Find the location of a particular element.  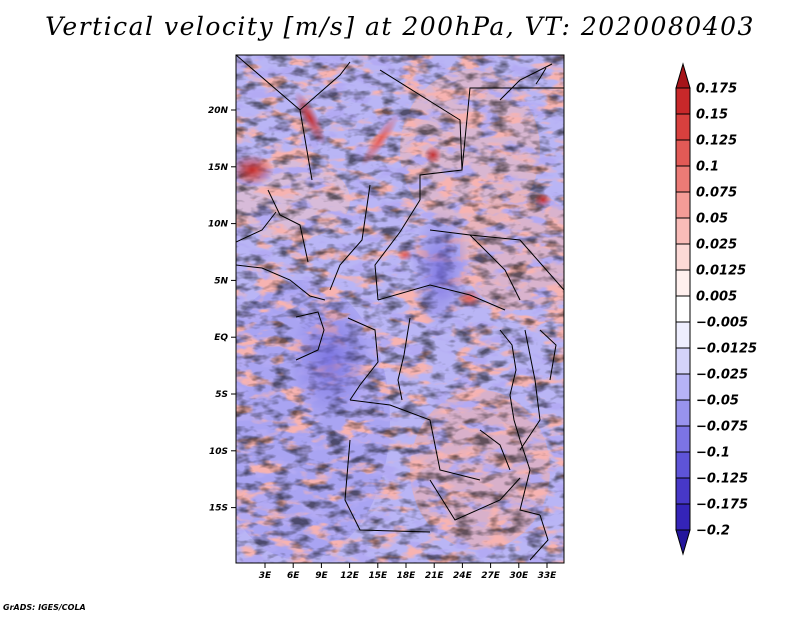

colorbar-top-arrow is located at coordinates (683, 75).